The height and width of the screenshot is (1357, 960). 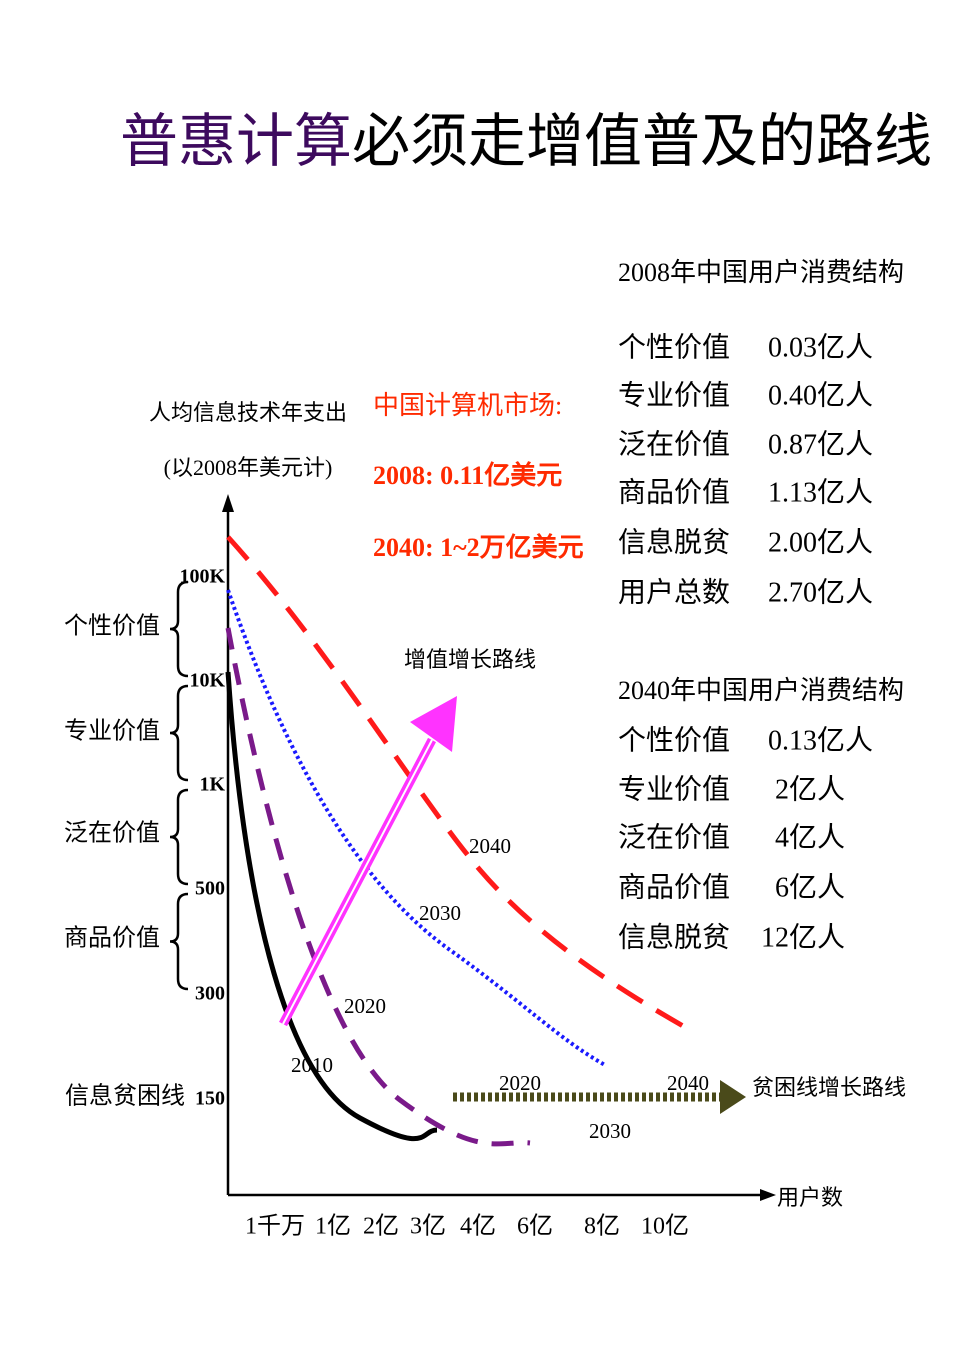 I want to click on poverty-year-label: 2040, so click(x=688, y=1083).